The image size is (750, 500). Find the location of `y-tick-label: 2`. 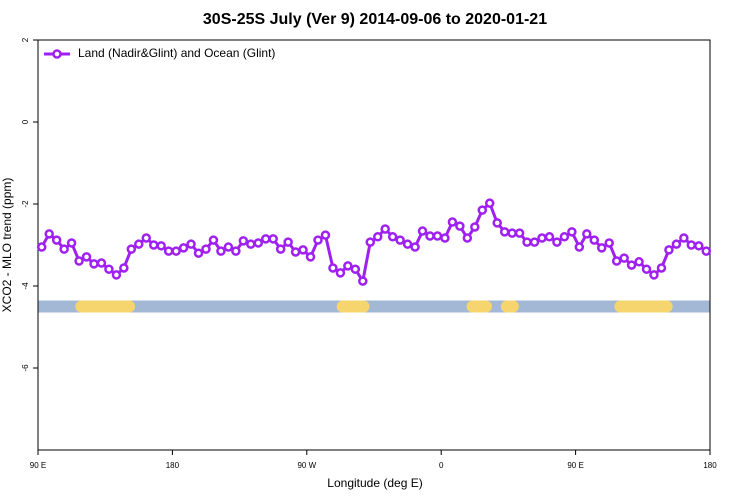

y-tick-label: 2 is located at coordinates (25, 39).